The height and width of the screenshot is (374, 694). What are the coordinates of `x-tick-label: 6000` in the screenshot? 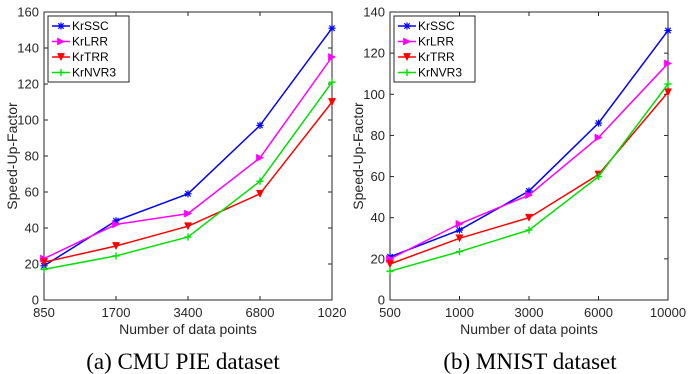 It's located at (598, 312).